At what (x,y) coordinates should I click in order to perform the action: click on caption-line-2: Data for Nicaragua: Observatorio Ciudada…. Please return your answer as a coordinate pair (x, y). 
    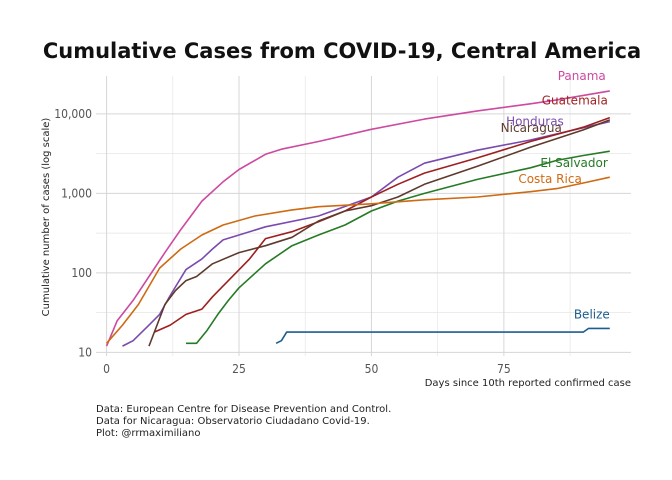
    Looking at the image, I should click on (233, 421).